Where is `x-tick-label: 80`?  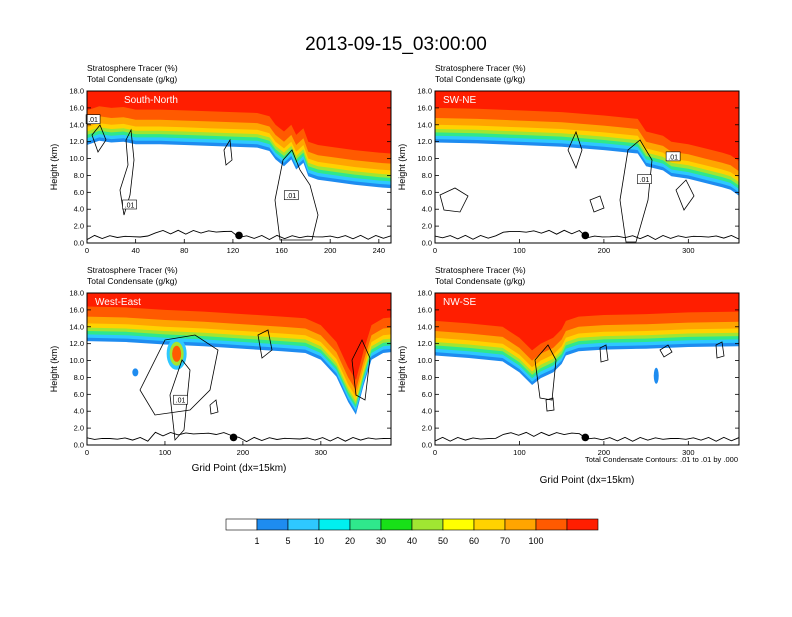
x-tick-label: 80 is located at coordinates (184, 250).